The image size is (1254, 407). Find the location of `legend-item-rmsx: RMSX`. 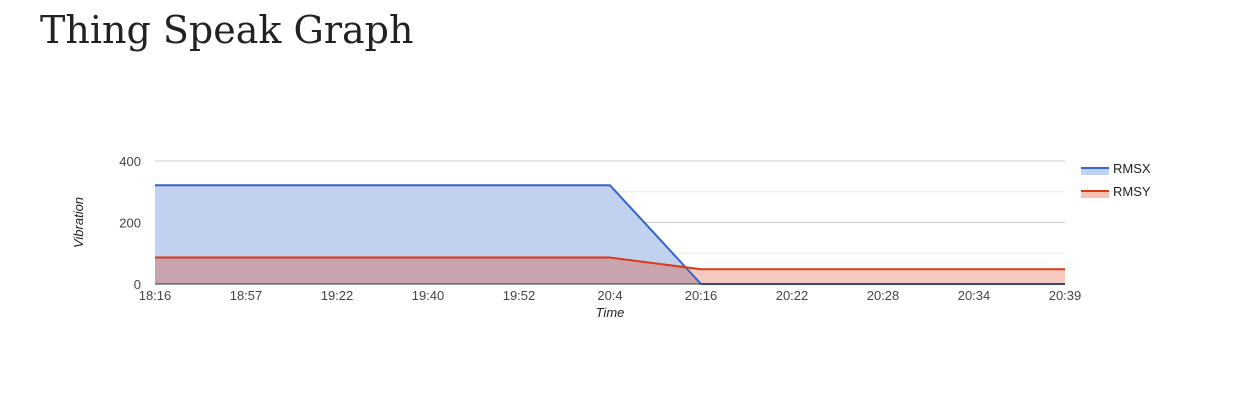

legend-item-rmsx: RMSX is located at coordinates (1116, 168).